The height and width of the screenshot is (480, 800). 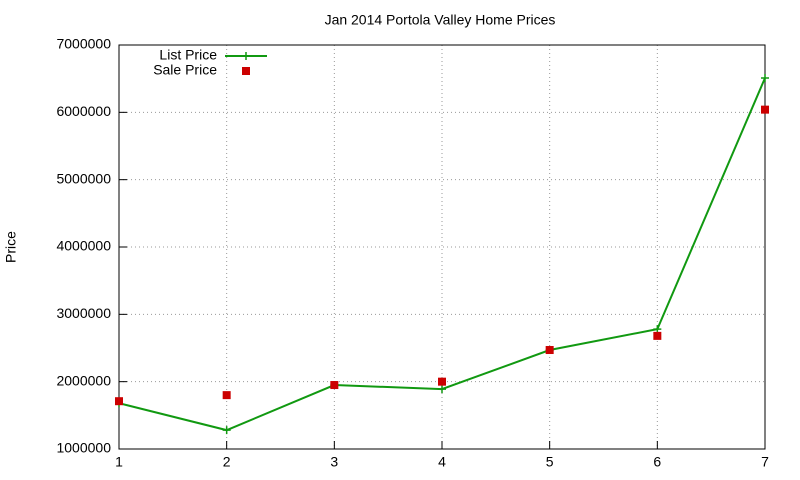 I want to click on x-tick-label: 7, so click(x=765, y=462).